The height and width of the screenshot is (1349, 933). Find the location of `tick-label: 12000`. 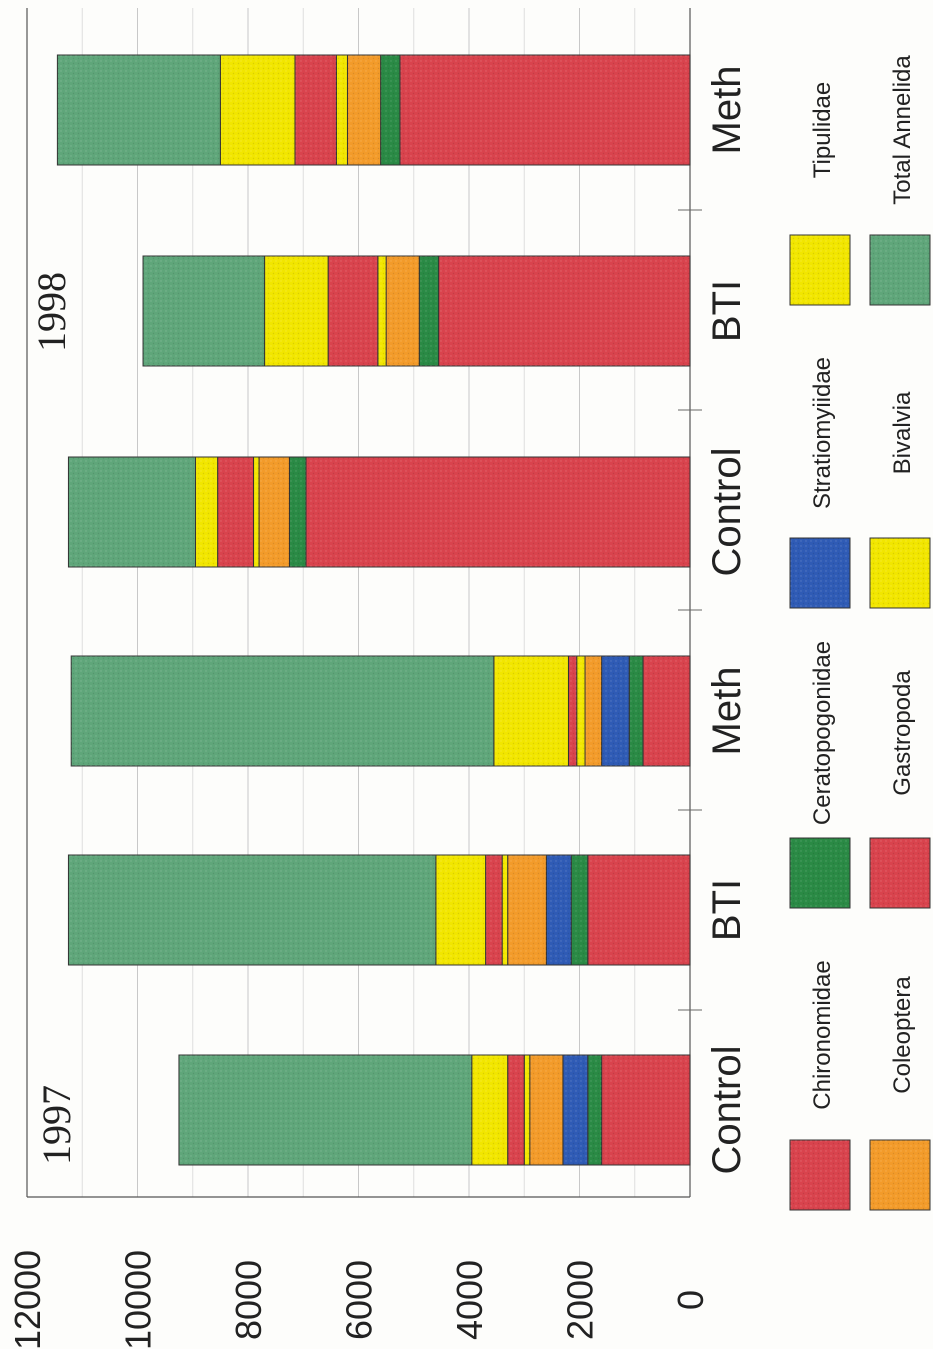

tick-label: 12000 is located at coordinates (27, 1299).